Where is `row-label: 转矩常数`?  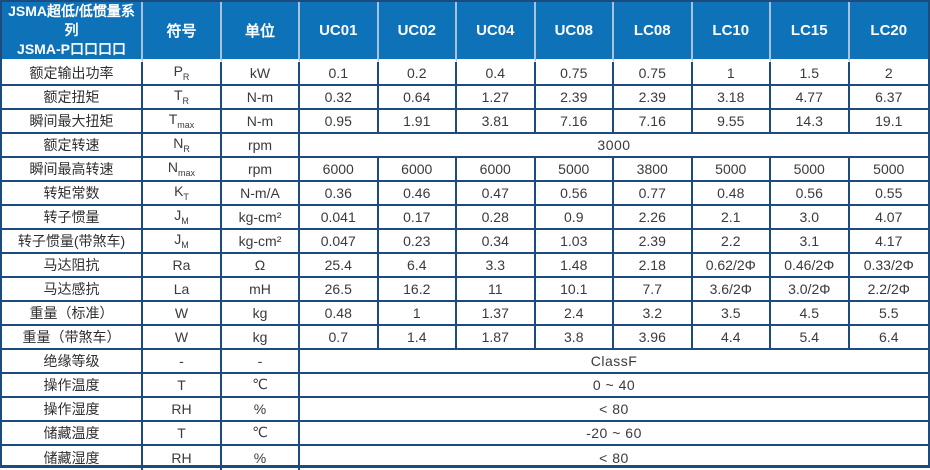
row-label: 转矩常数 is located at coordinates (72, 193).